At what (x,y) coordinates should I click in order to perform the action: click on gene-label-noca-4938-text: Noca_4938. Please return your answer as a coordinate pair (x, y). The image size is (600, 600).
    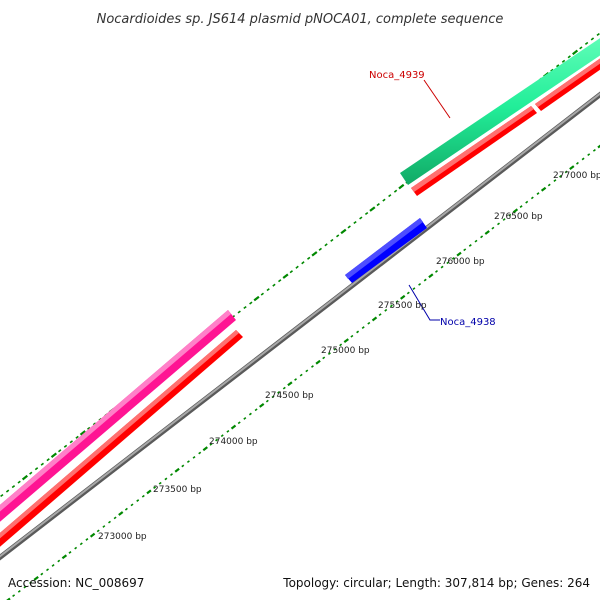
    Looking at the image, I should click on (468, 322).